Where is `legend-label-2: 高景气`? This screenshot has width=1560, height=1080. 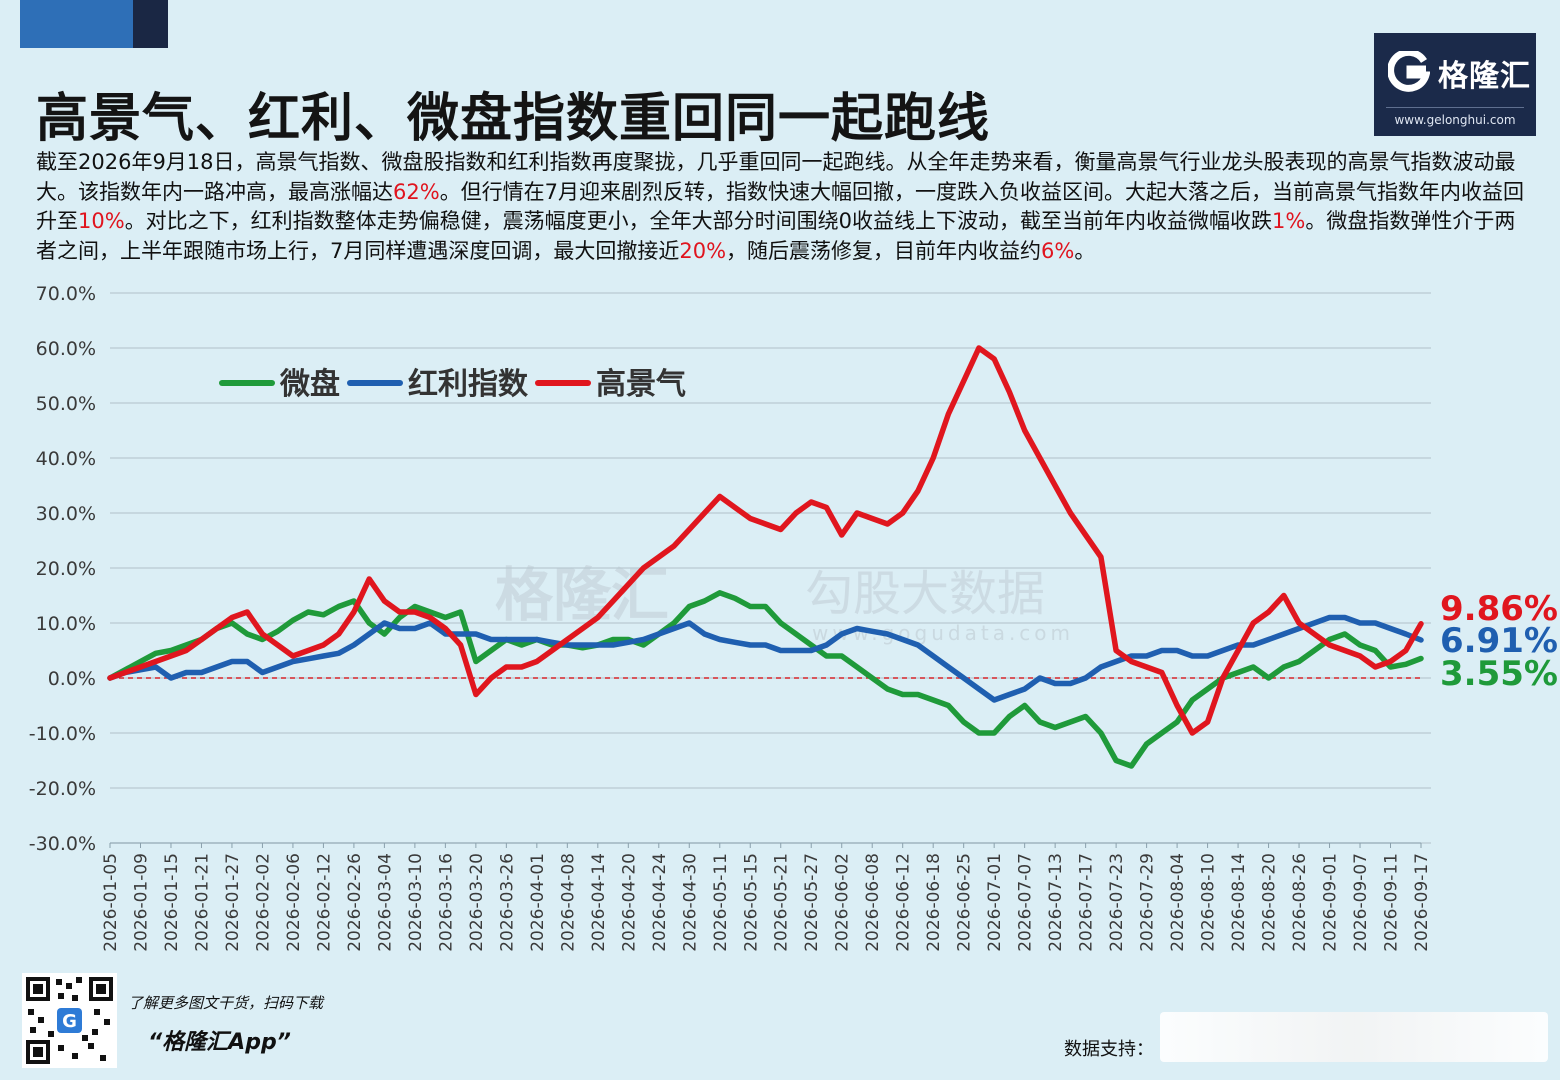
legend-label-2: 高景气 is located at coordinates (641, 384).